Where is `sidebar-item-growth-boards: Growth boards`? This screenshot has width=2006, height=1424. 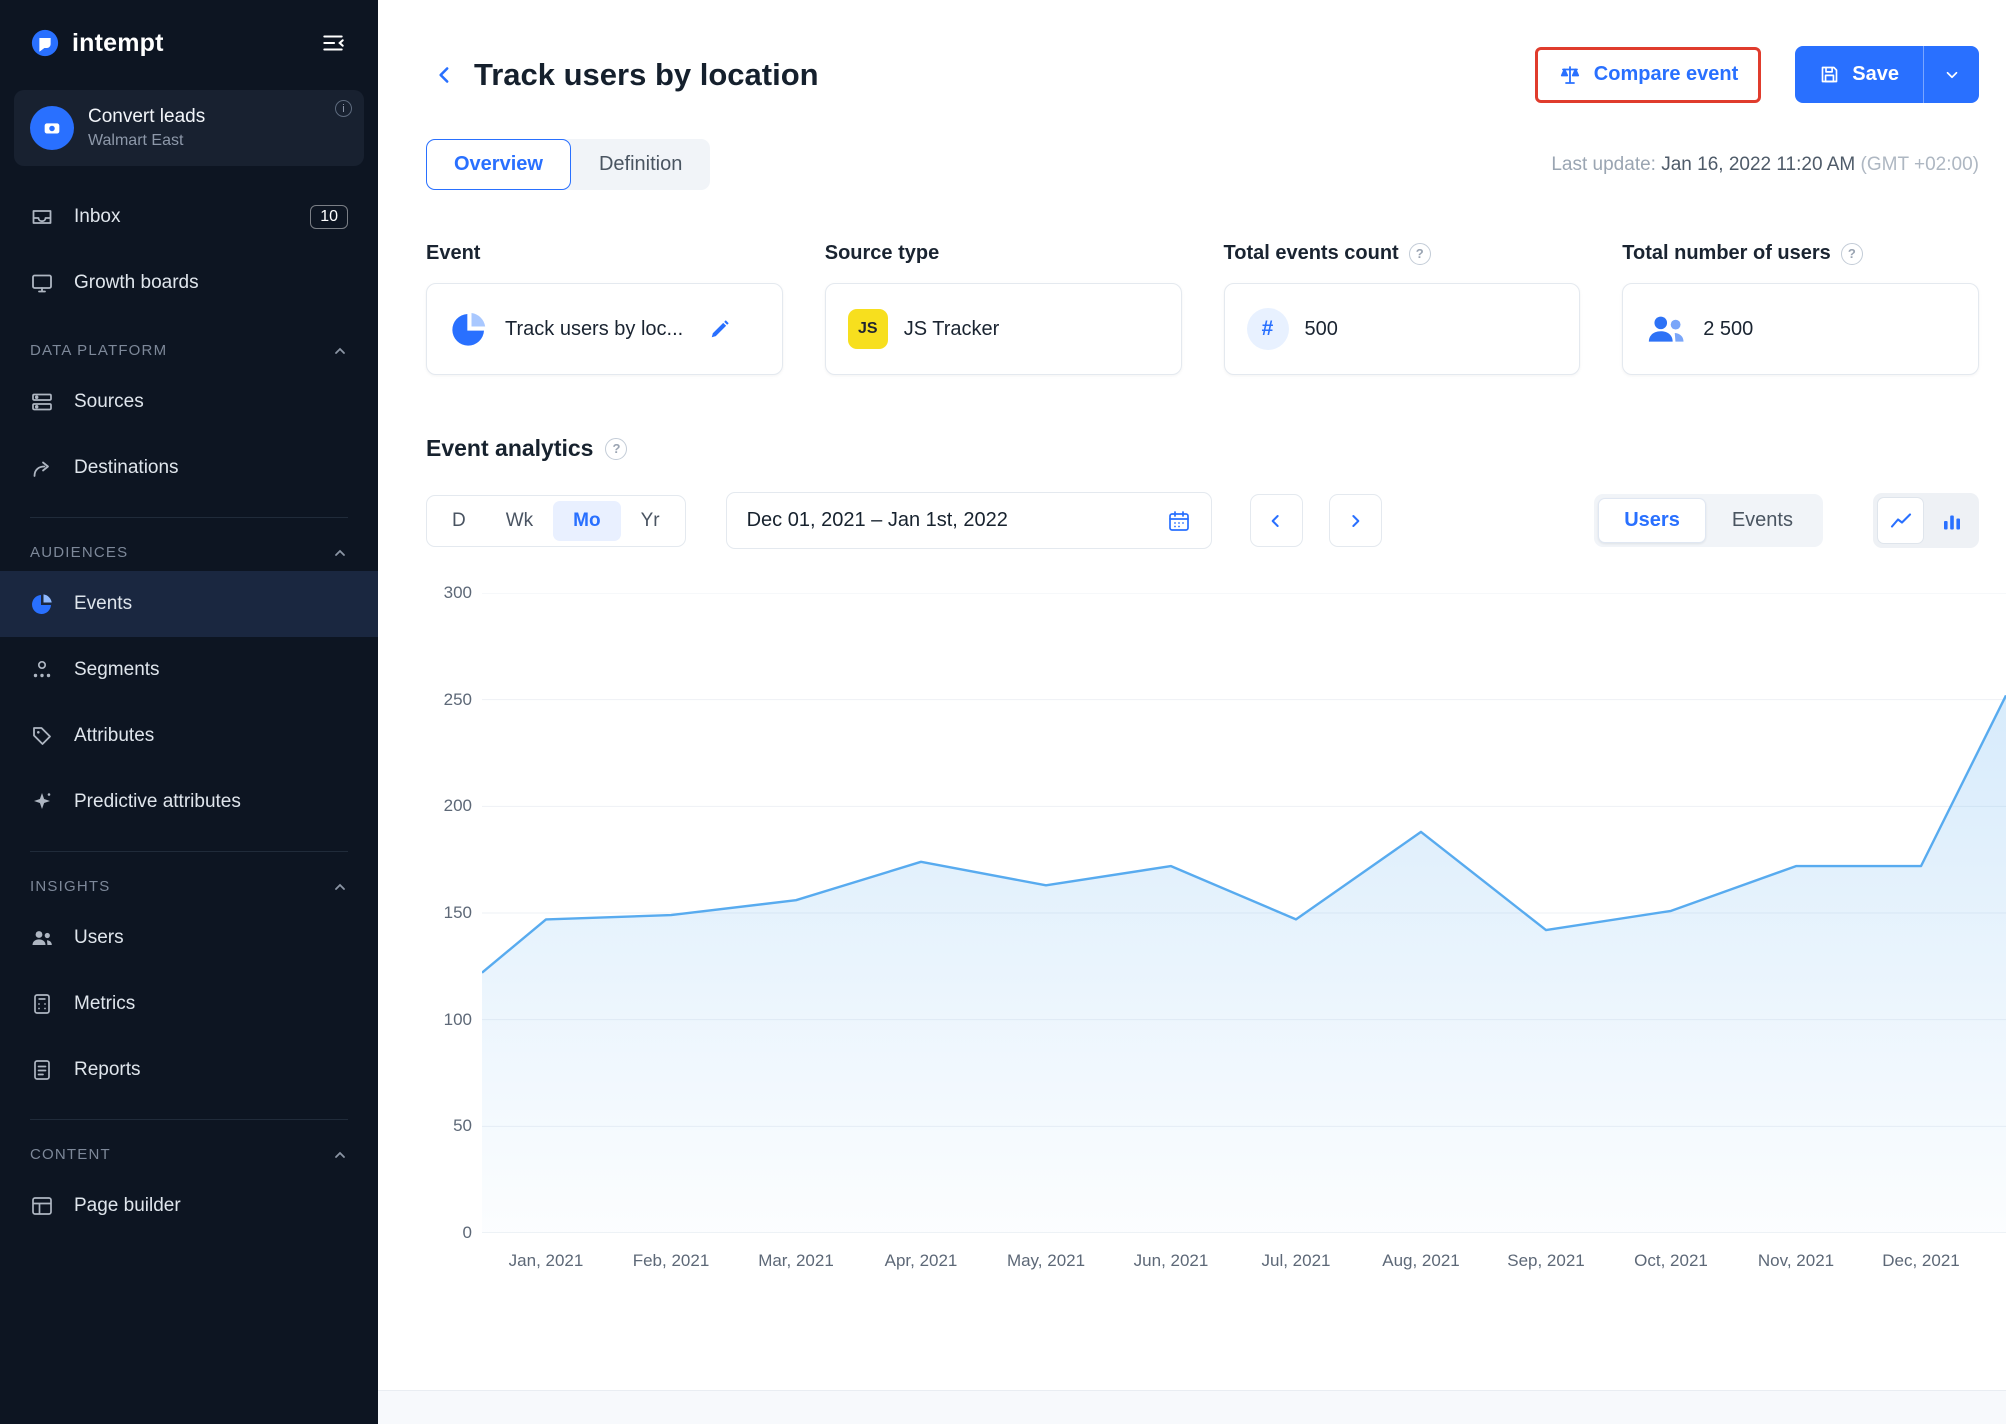 sidebar-item-growth-boards: Growth boards is located at coordinates (189, 283).